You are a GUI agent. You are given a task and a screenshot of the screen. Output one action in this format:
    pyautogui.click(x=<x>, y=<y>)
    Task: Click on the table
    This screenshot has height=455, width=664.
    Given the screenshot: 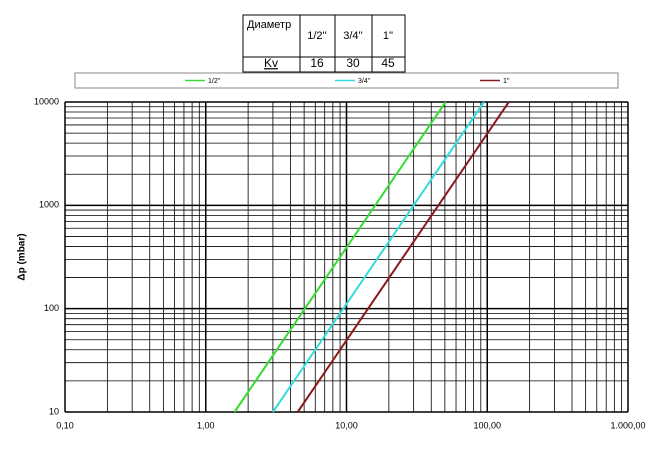 What is the action you would take?
    pyautogui.click(x=324, y=43)
    